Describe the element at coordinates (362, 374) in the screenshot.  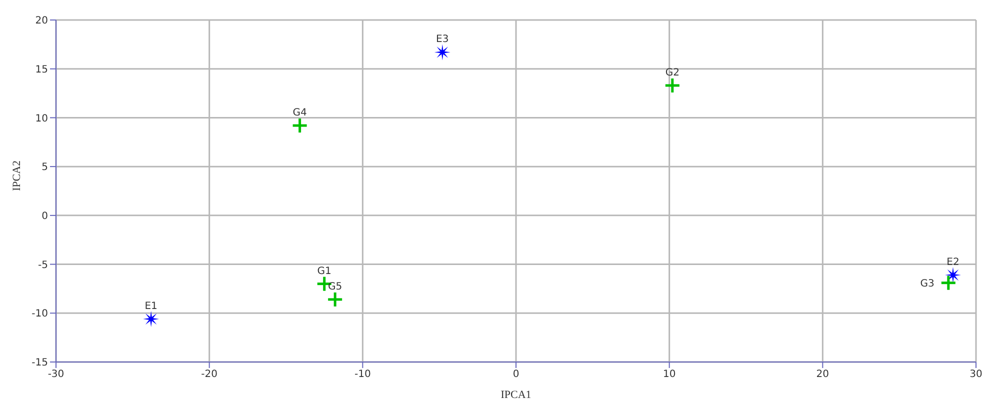
I see `x-tick-label: -10` at that location.